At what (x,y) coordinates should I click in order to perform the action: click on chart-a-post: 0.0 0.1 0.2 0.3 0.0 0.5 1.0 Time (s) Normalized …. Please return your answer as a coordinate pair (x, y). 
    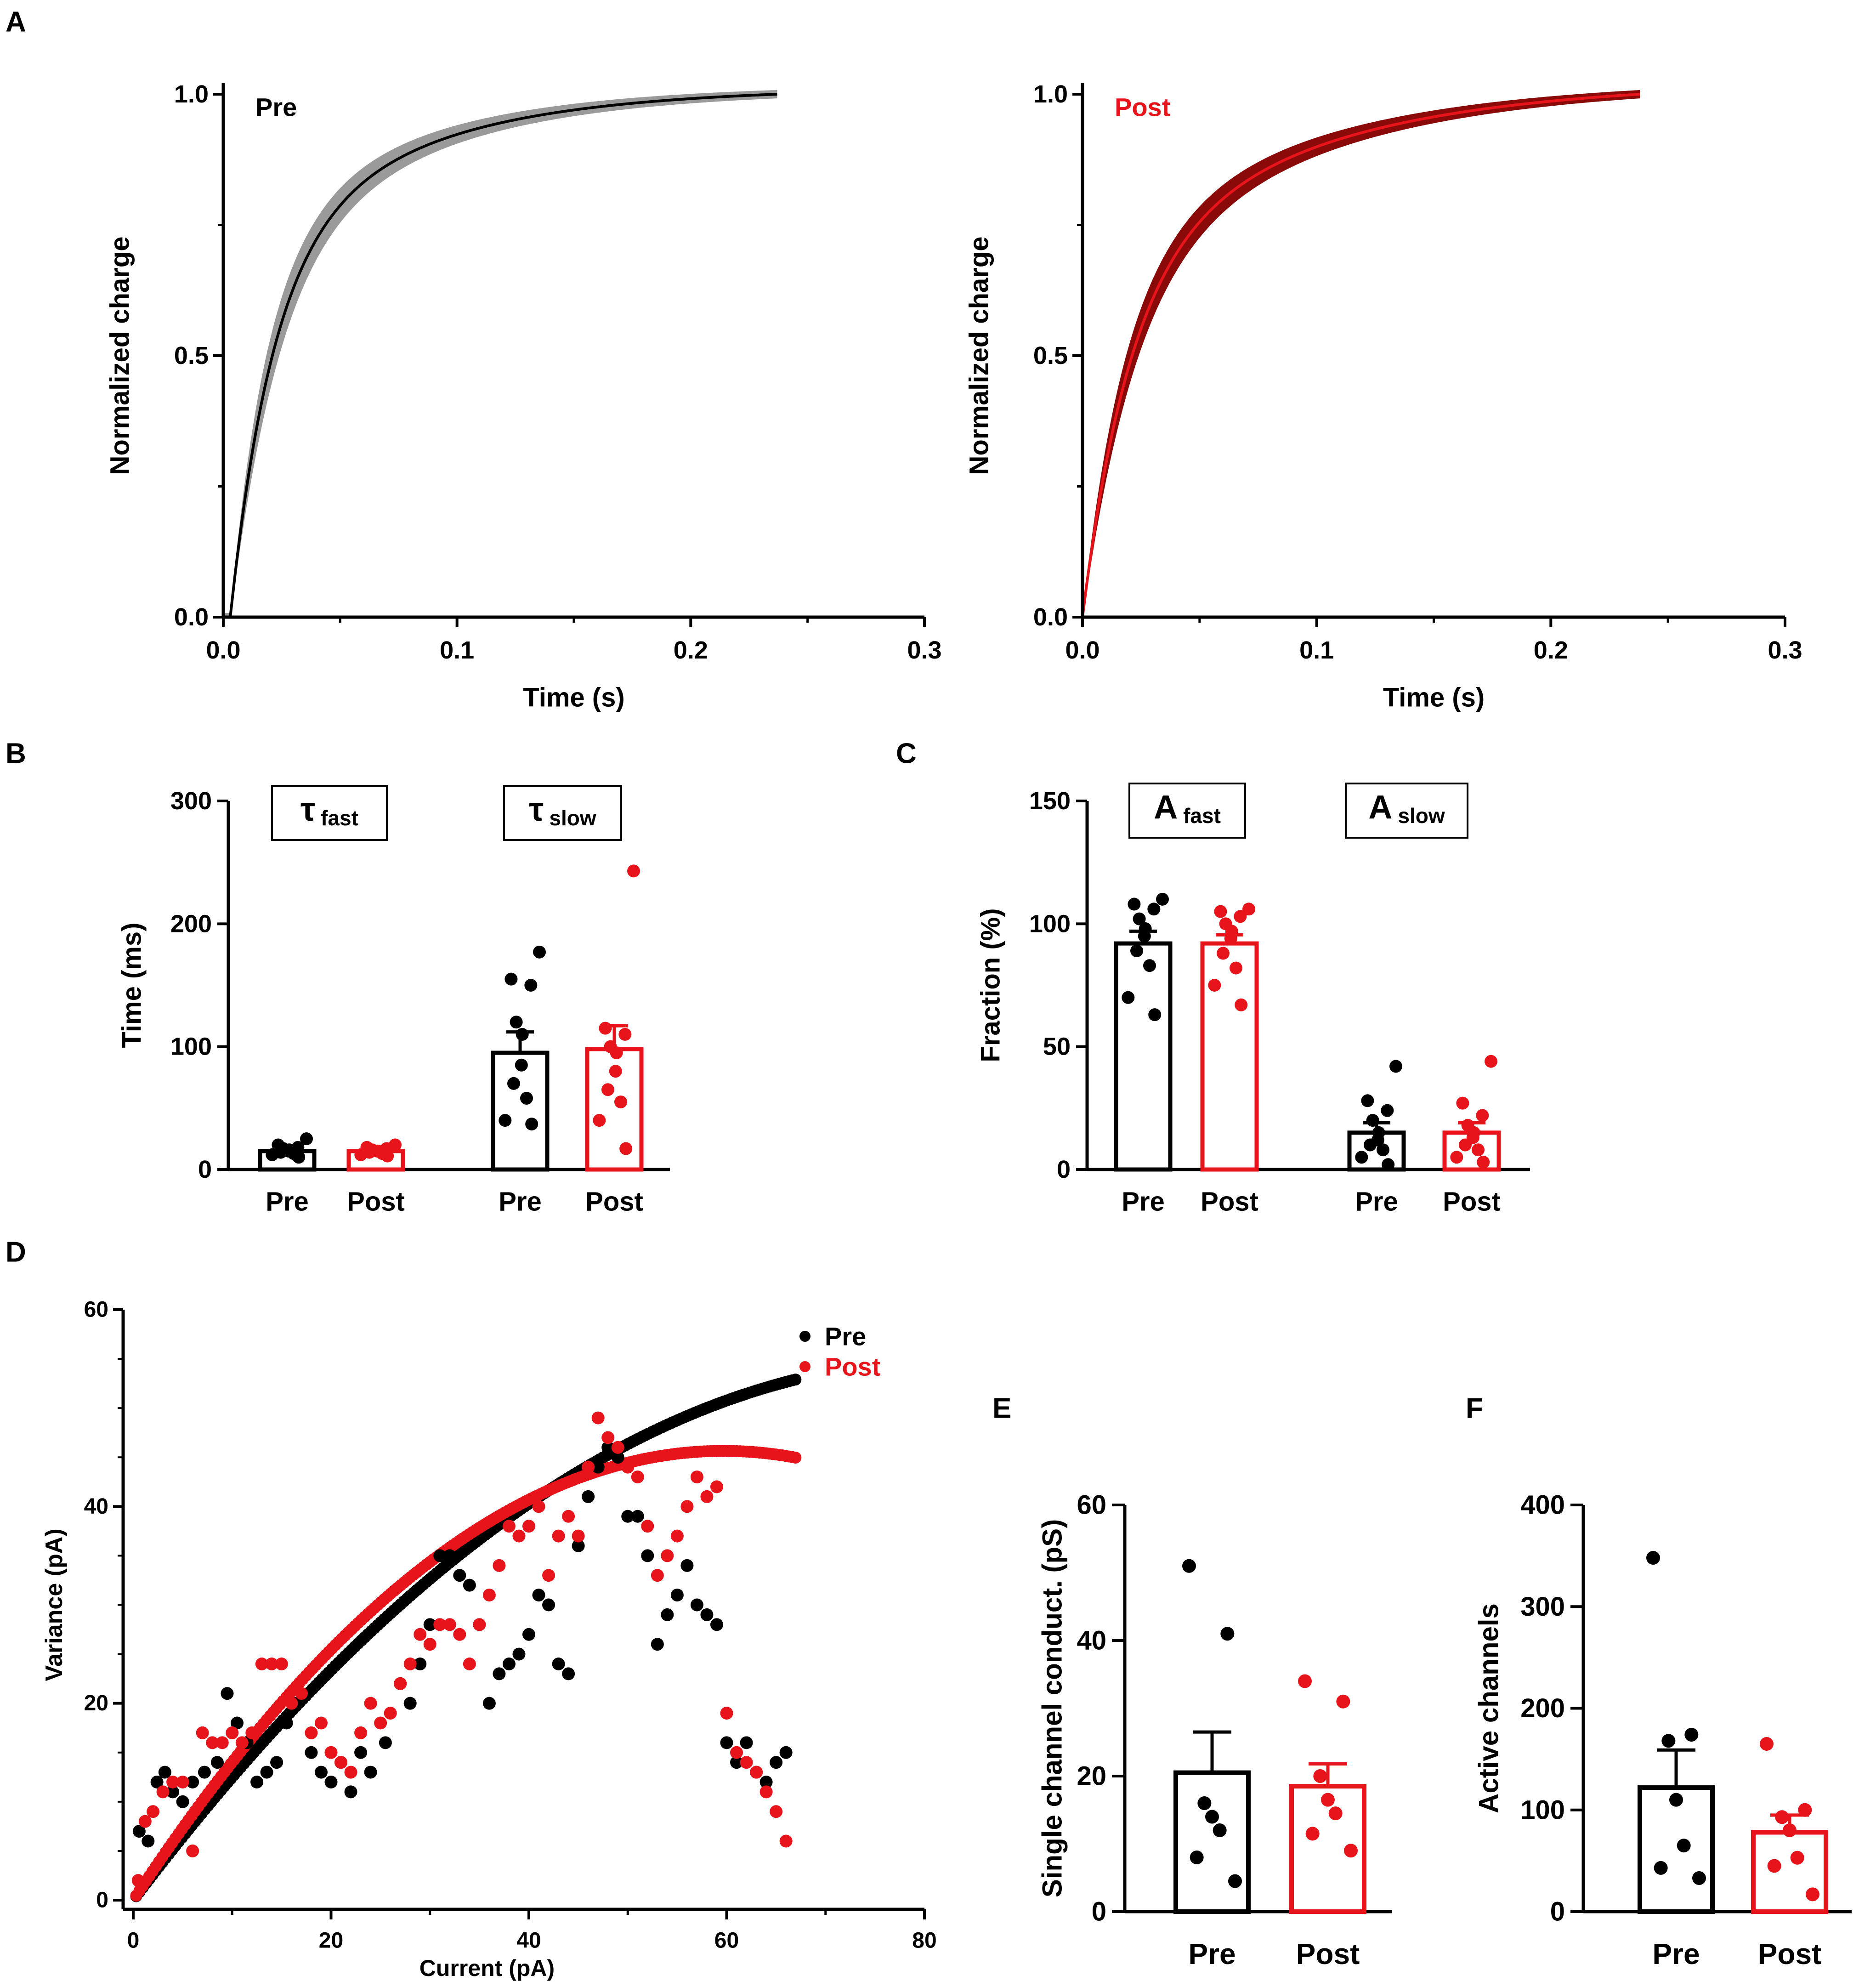
    Looking at the image, I should click on (1383, 396).